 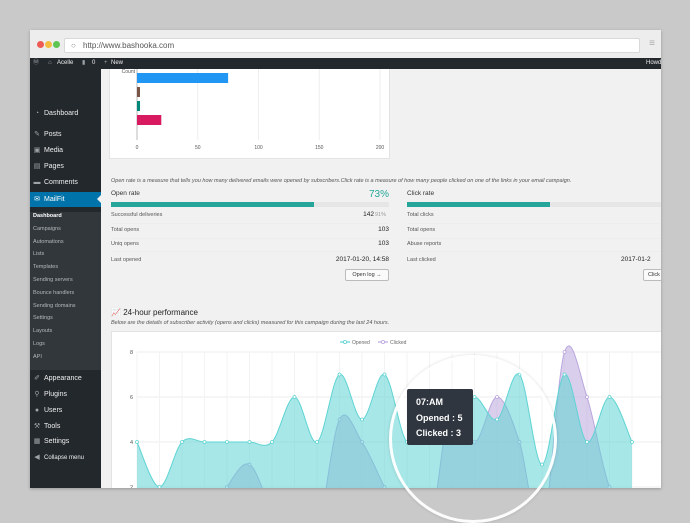 I want to click on submenu-sending-servers: Sending servers, so click(x=53, y=280).